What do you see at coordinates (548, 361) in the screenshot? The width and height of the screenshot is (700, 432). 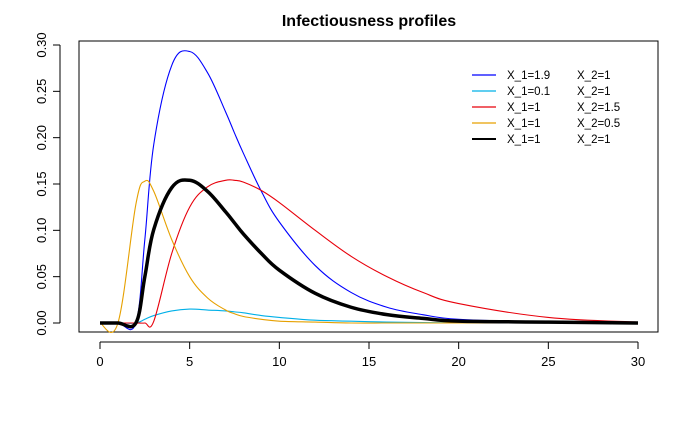 I see `x-tick-label: 25` at bounding box center [548, 361].